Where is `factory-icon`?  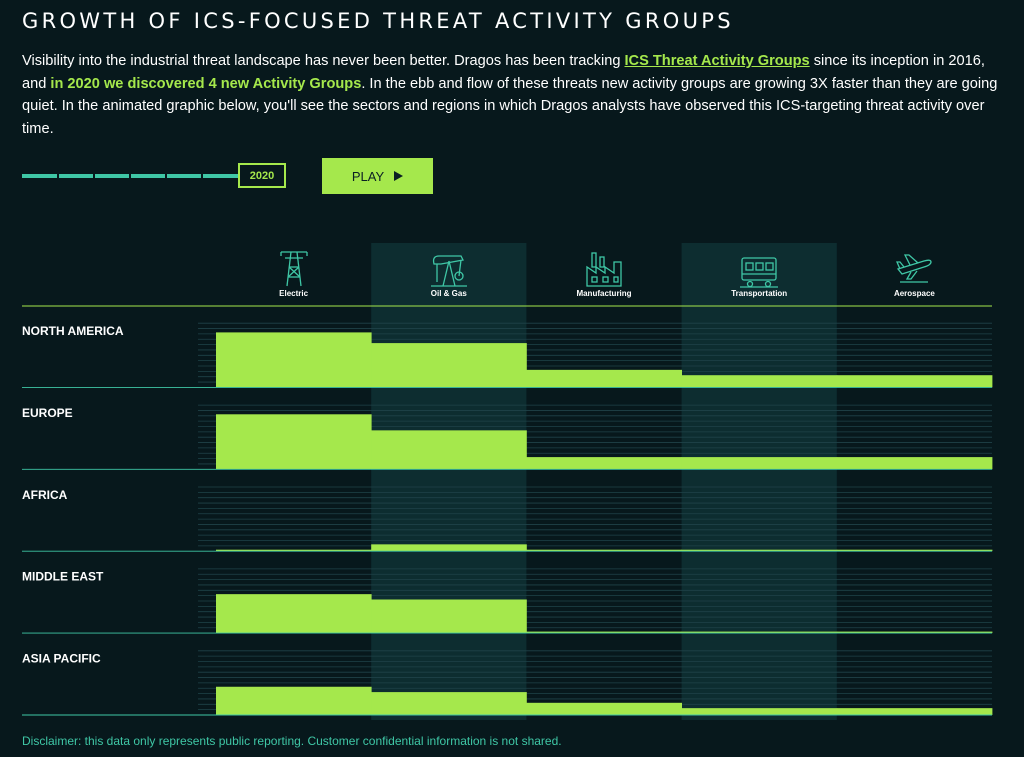 factory-icon is located at coordinates (604, 269).